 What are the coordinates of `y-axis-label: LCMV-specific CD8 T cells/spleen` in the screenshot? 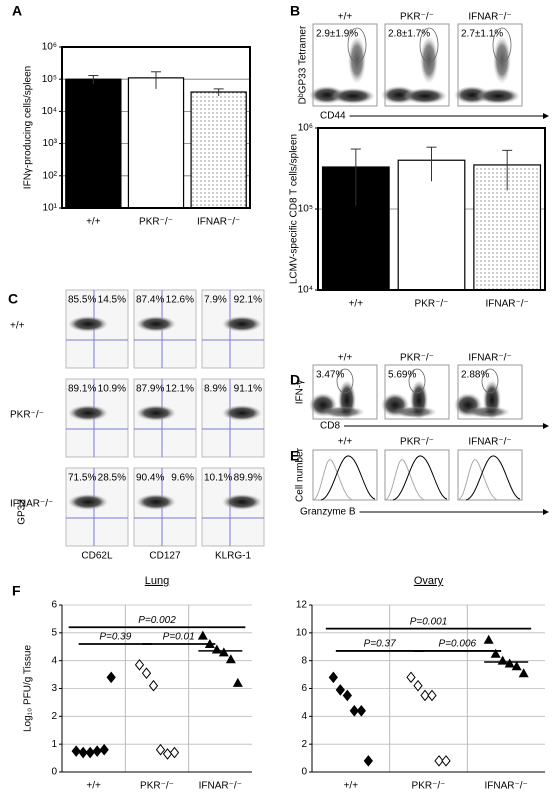 It's located at (294, 209).